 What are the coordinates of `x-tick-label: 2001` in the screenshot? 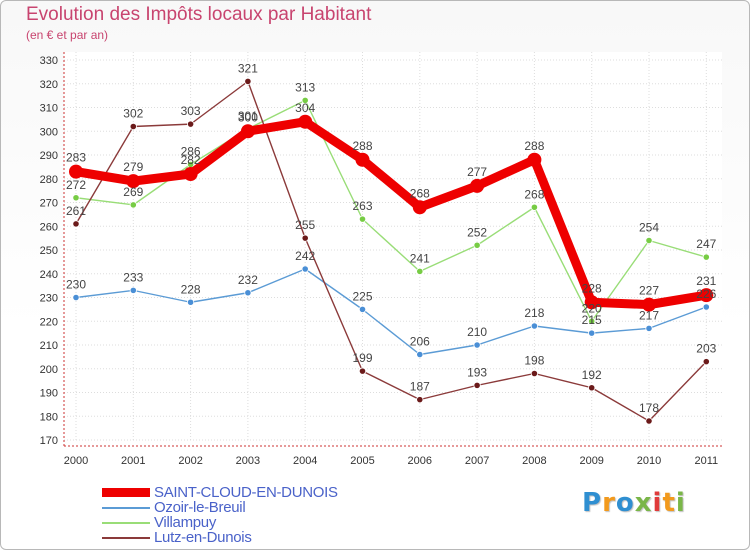 It's located at (133, 461).